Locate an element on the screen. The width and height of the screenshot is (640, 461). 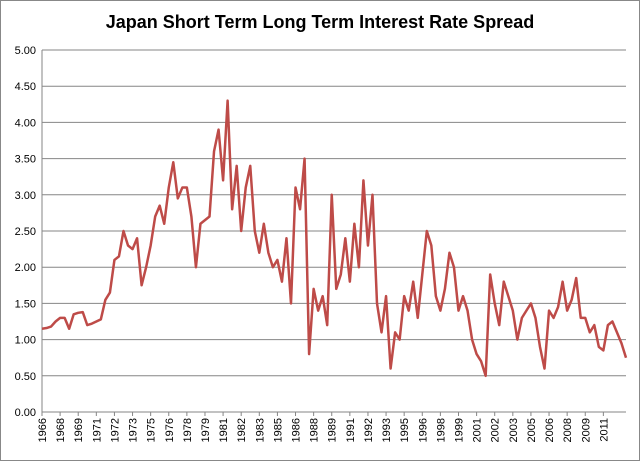
x-tick-label: 1971 is located at coordinates (97, 430).